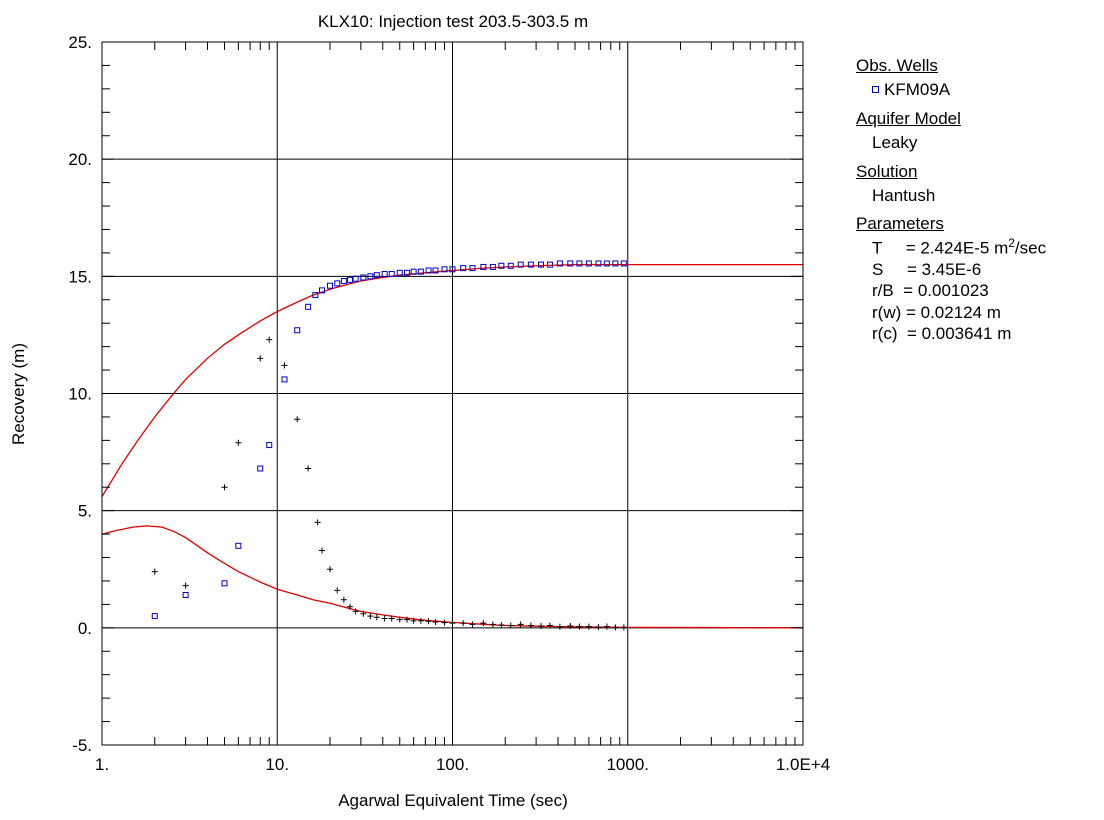 The height and width of the screenshot is (820, 1104). I want to click on param-casing-radius: r(c) = 0.003641 m, so click(959, 334).